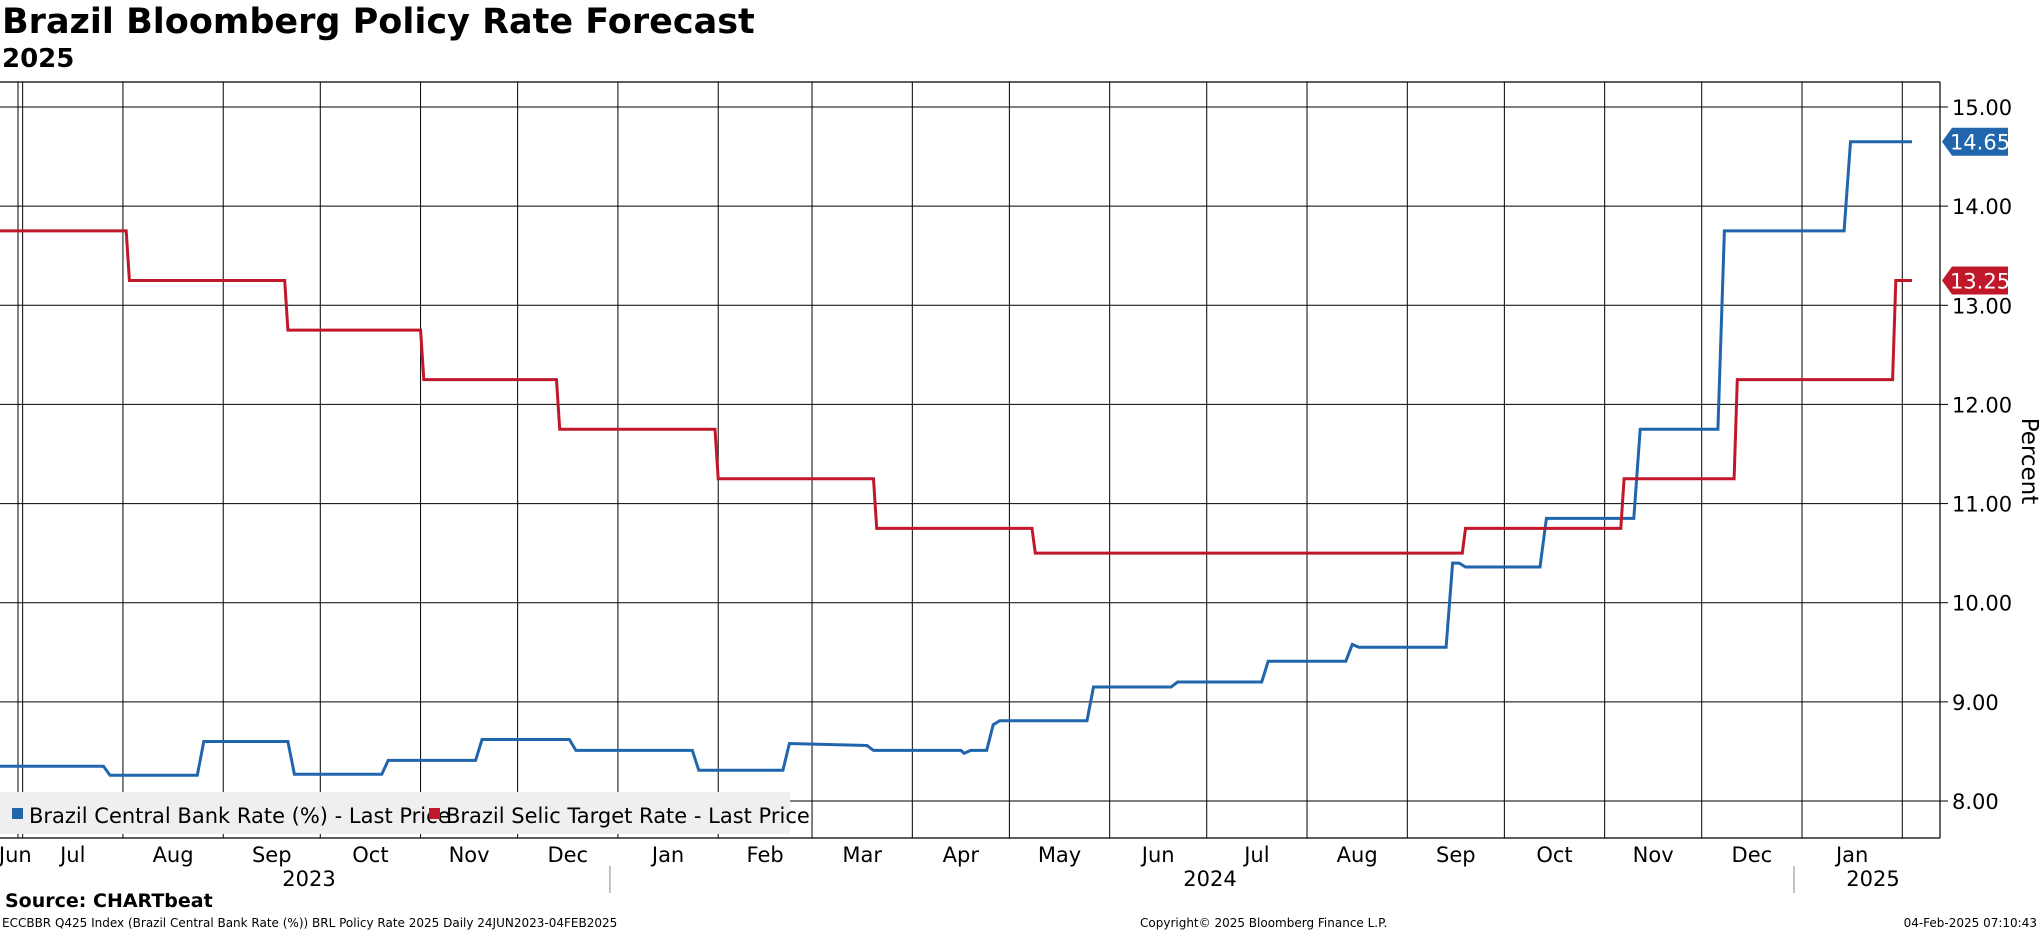 Image resolution: width=2041 pixels, height=932 pixels. Describe the element at coordinates (38, 59) in the screenshot. I see `chart-subtitle: 2025` at that location.